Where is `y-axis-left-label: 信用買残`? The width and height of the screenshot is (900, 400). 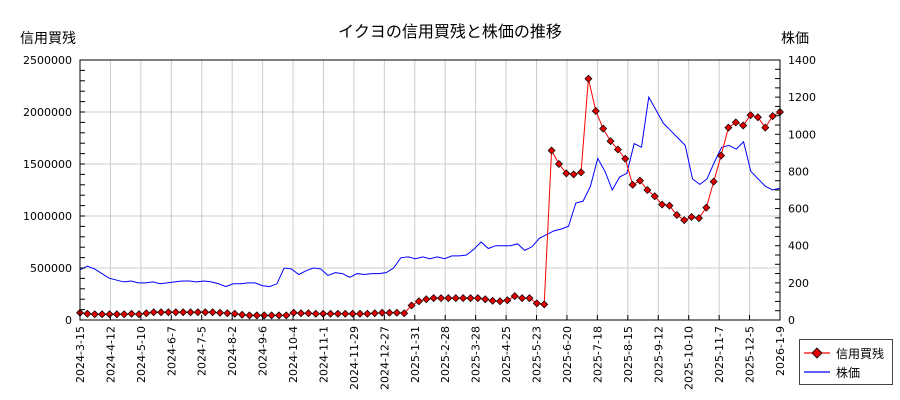
y-axis-left-label: 信用買残 is located at coordinates (48, 39).